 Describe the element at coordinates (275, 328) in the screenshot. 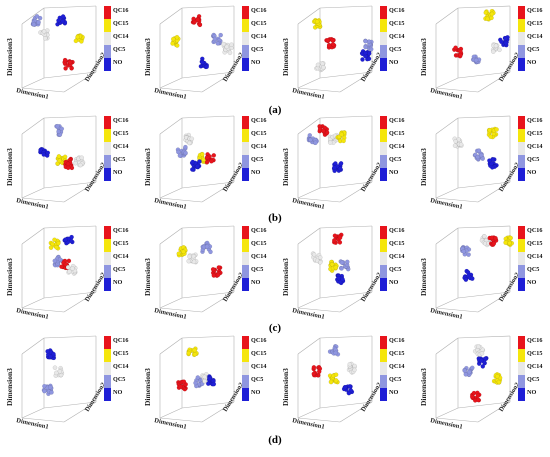

I see `row-label-c: (c)` at that location.